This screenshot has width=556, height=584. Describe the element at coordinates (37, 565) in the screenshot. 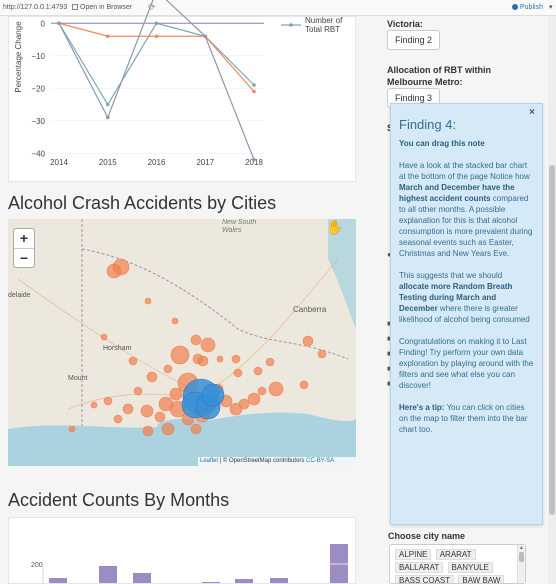

I see `month-ytick: 200` at that location.